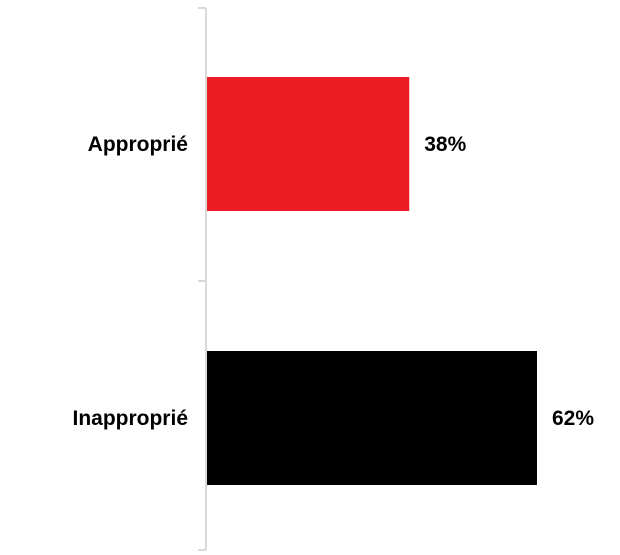 Image resolution: width=620 pixels, height=555 pixels. Describe the element at coordinates (573, 418) in the screenshot. I see `value-label: 62%` at that location.